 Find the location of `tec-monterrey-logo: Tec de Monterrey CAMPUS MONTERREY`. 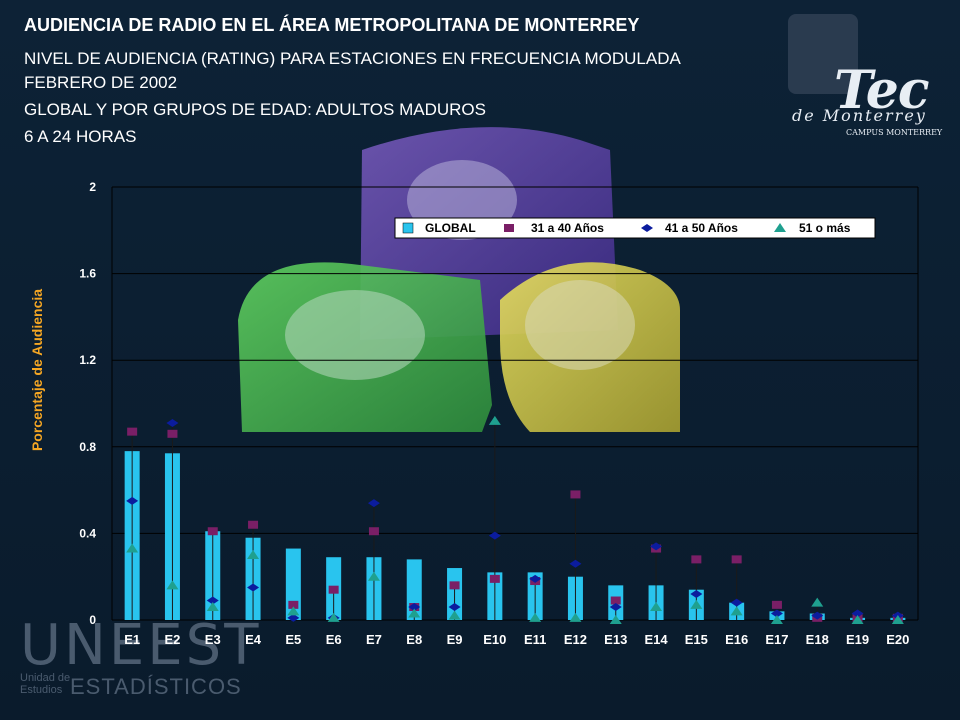

tec-monterrey-logo: Tec de Monterrey CAMPUS MONTERREY is located at coordinates (868, 79).